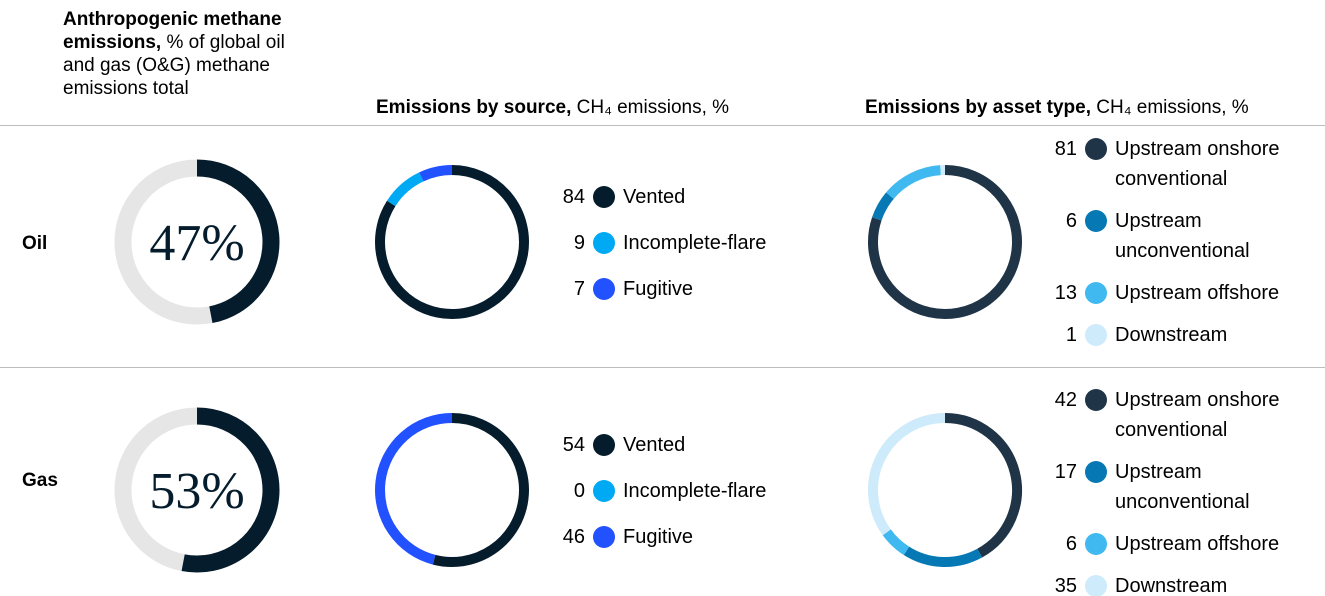  What do you see at coordinates (196, 243) in the screenshot?
I see `value-label: 47%` at bounding box center [196, 243].